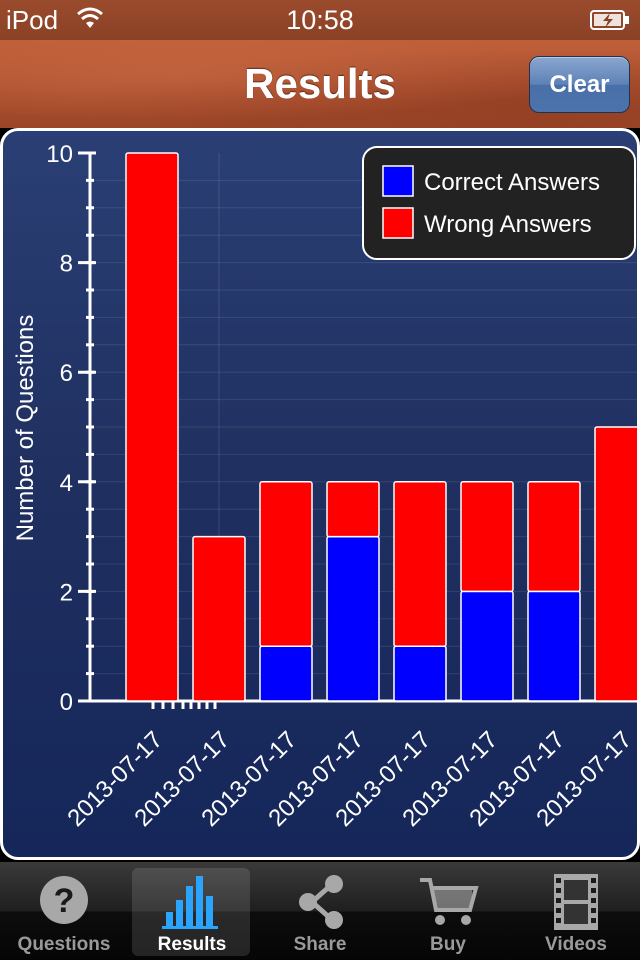  I want to click on y-tick-label: 2, so click(66, 592).